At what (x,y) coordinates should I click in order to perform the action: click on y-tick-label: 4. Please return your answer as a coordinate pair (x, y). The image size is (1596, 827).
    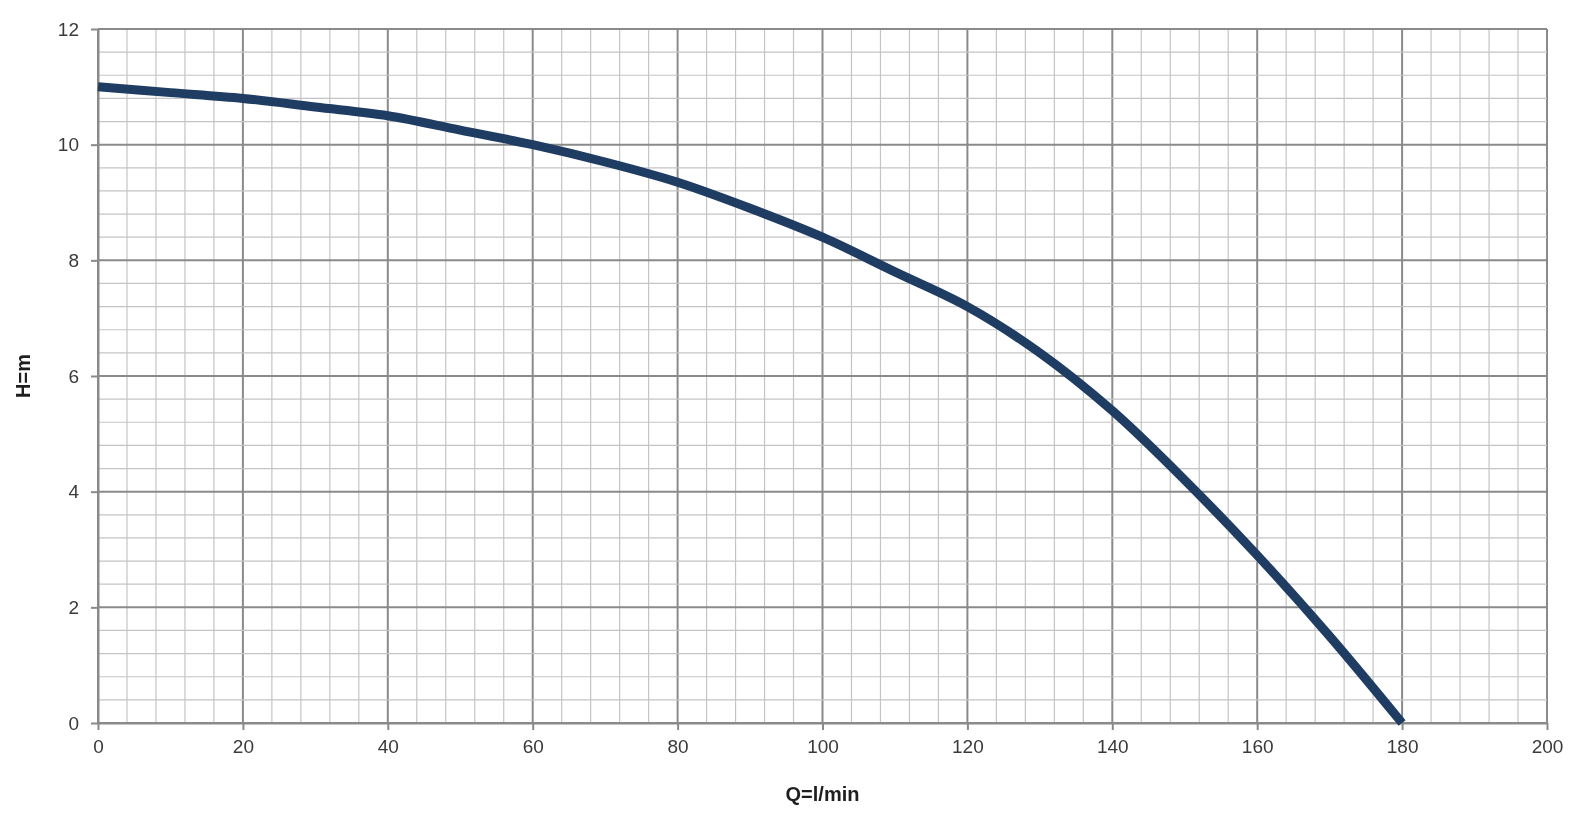
    Looking at the image, I should click on (74, 492).